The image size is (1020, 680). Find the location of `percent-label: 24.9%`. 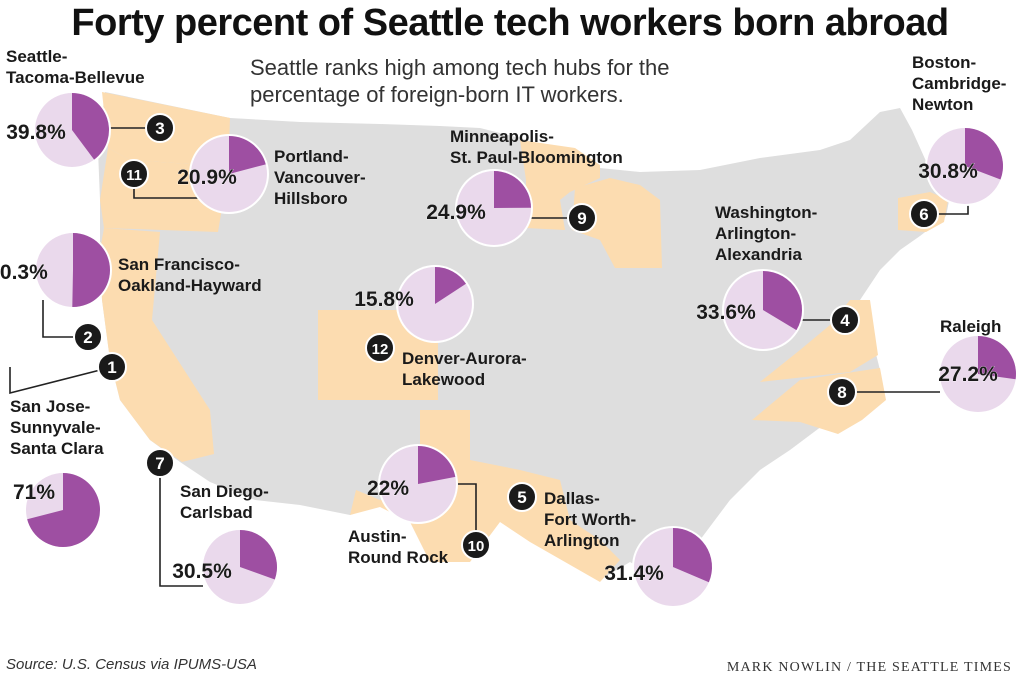

percent-label: 24.9% is located at coordinates (456, 212).